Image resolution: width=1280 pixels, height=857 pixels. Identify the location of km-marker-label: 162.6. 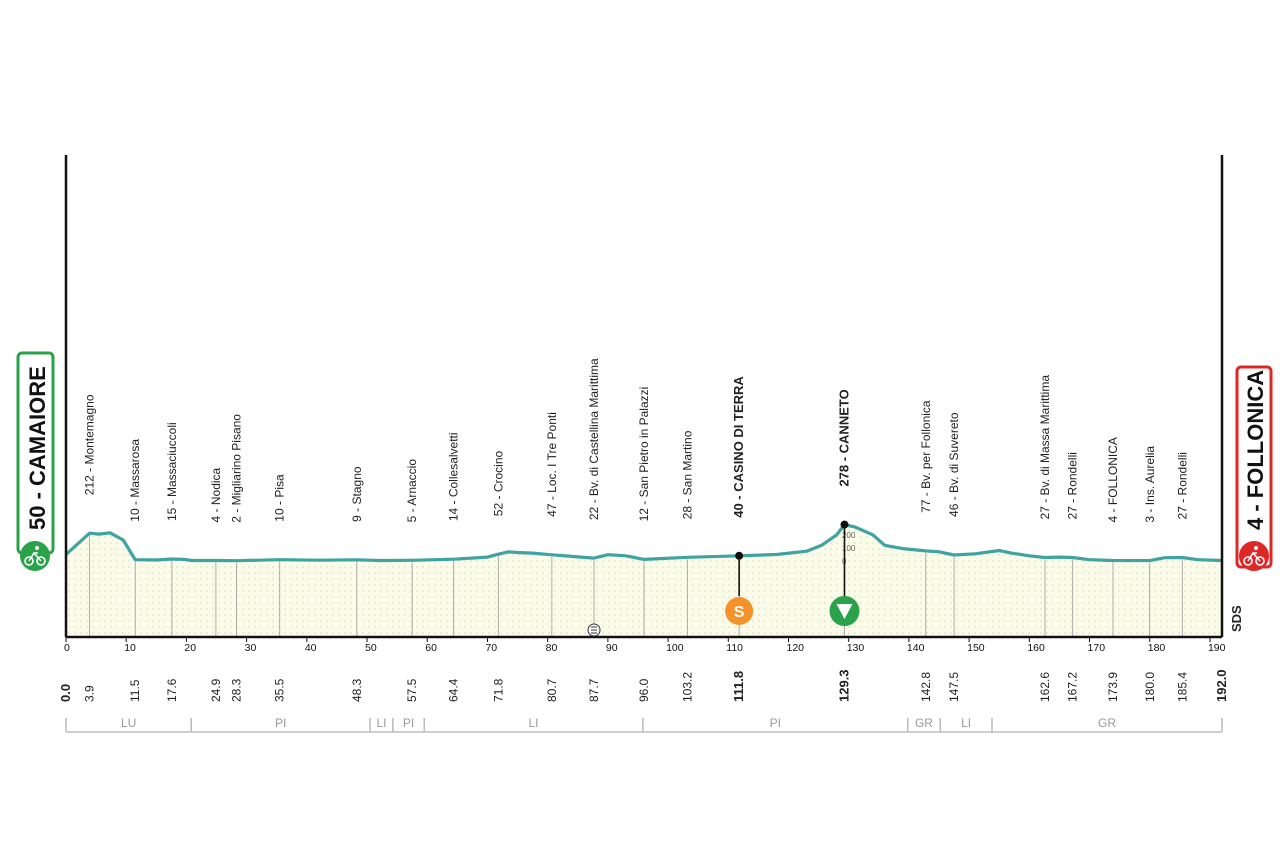
(1045, 687).